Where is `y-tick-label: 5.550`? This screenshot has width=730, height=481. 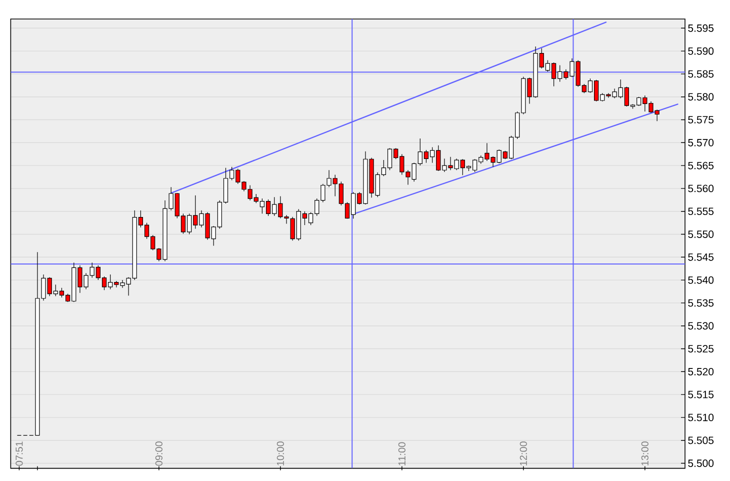 y-tick-label: 5.550 is located at coordinates (701, 234).